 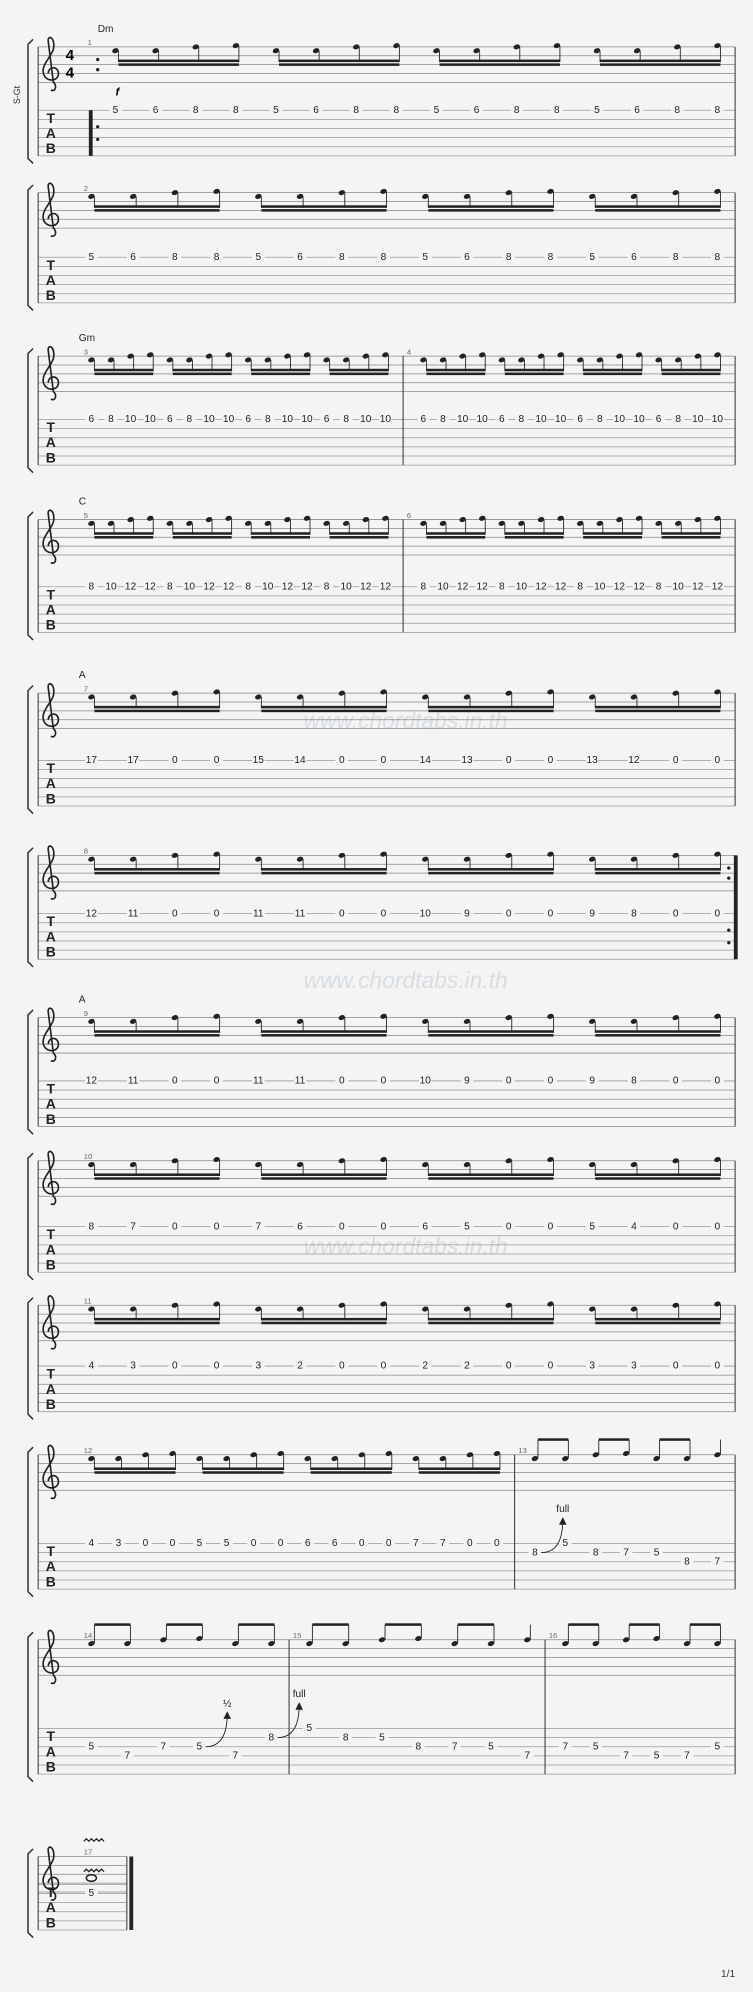 I want to click on measure-number: 8, so click(x=86, y=851).